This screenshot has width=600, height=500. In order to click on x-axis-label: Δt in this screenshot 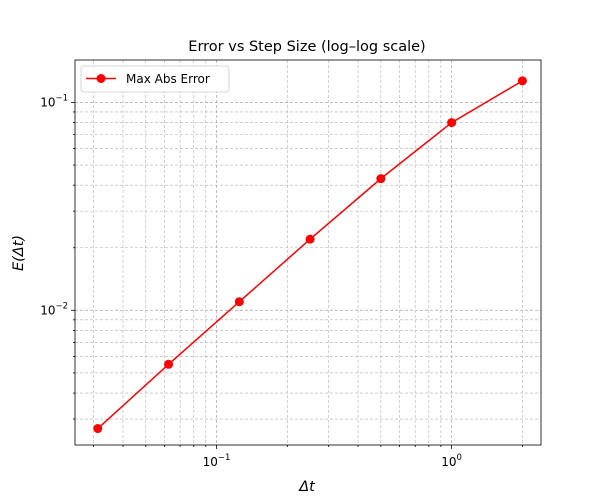, I will do `click(307, 487)`.